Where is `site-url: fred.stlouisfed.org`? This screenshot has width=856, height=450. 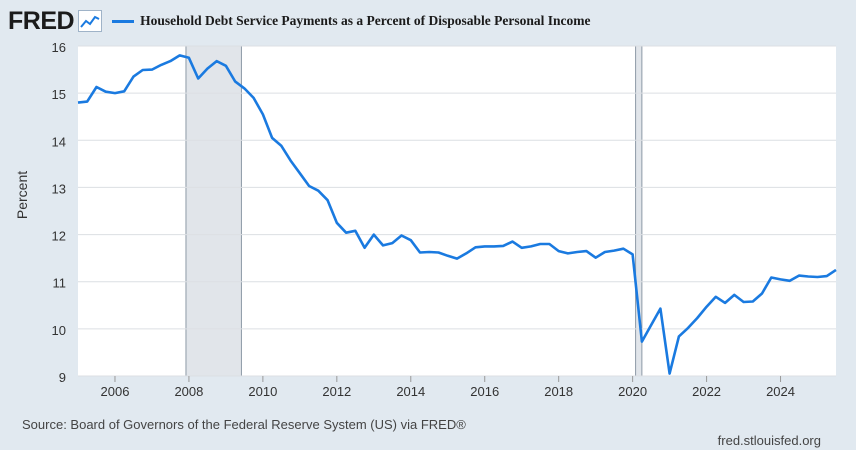
site-url: fred.stlouisfed.org is located at coordinates (769, 440).